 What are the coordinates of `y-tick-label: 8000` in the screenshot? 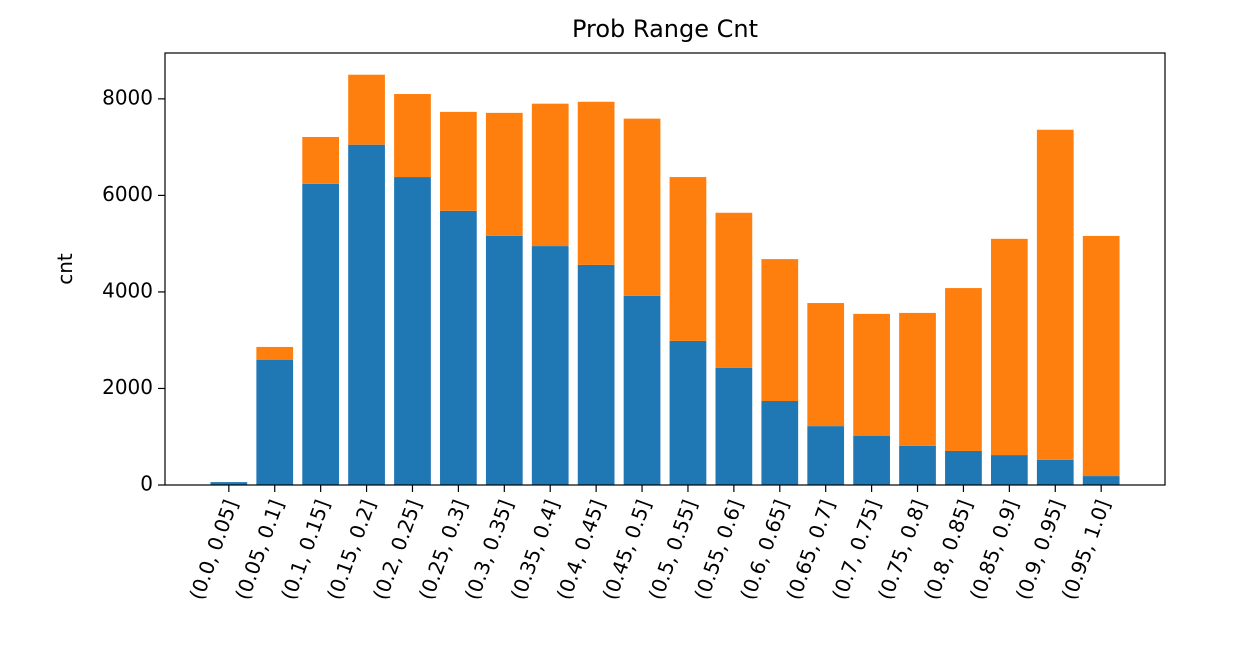 It's located at (127, 97).